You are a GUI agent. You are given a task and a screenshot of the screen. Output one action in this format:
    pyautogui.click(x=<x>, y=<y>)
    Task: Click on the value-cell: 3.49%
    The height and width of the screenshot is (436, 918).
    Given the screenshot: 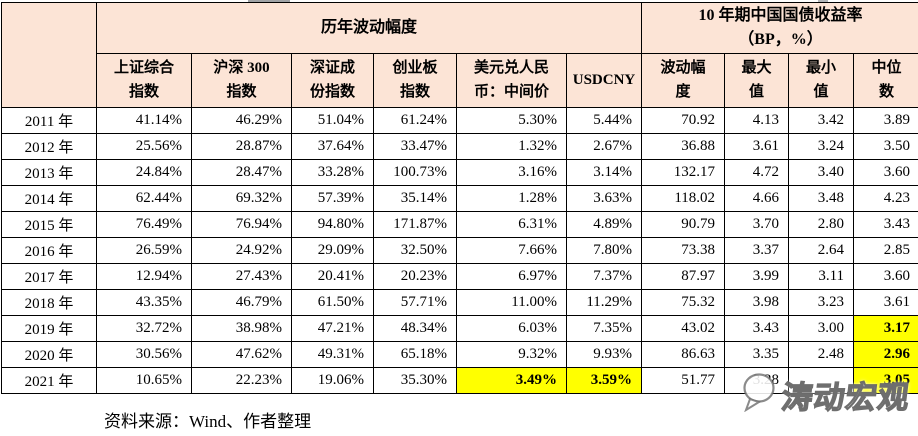 What is the action you would take?
    pyautogui.click(x=511, y=380)
    